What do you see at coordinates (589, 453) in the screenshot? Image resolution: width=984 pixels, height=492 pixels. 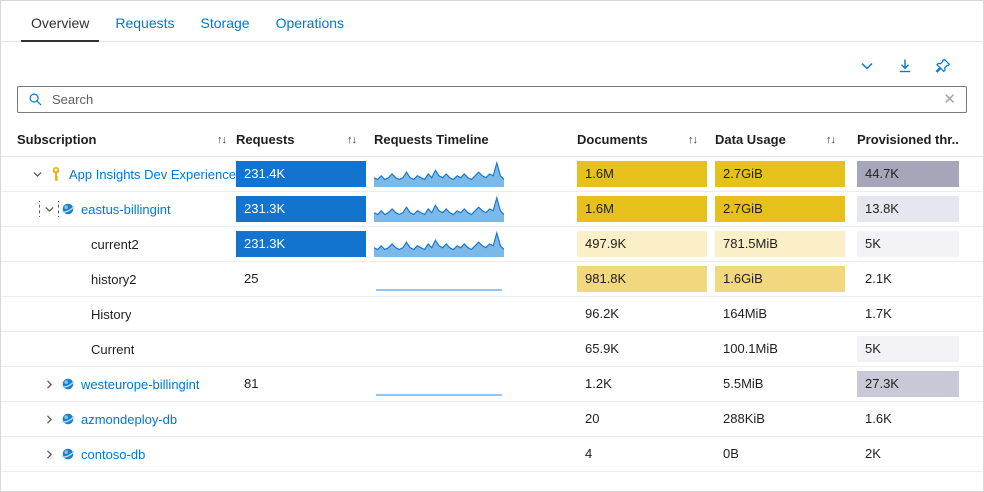 I see `documents-cell: 4` at bounding box center [589, 453].